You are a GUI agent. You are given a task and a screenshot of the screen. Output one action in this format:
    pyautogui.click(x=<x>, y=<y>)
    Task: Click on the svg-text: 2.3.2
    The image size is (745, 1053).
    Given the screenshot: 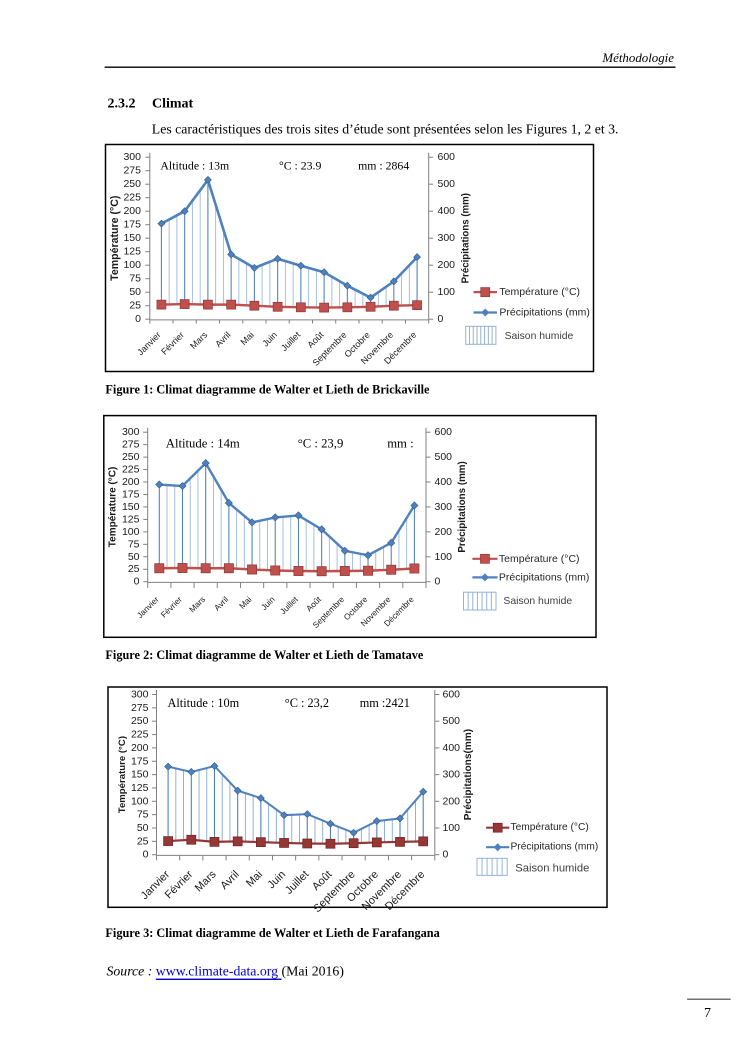 What is the action you would take?
    pyautogui.click(x=122, y=104)
    